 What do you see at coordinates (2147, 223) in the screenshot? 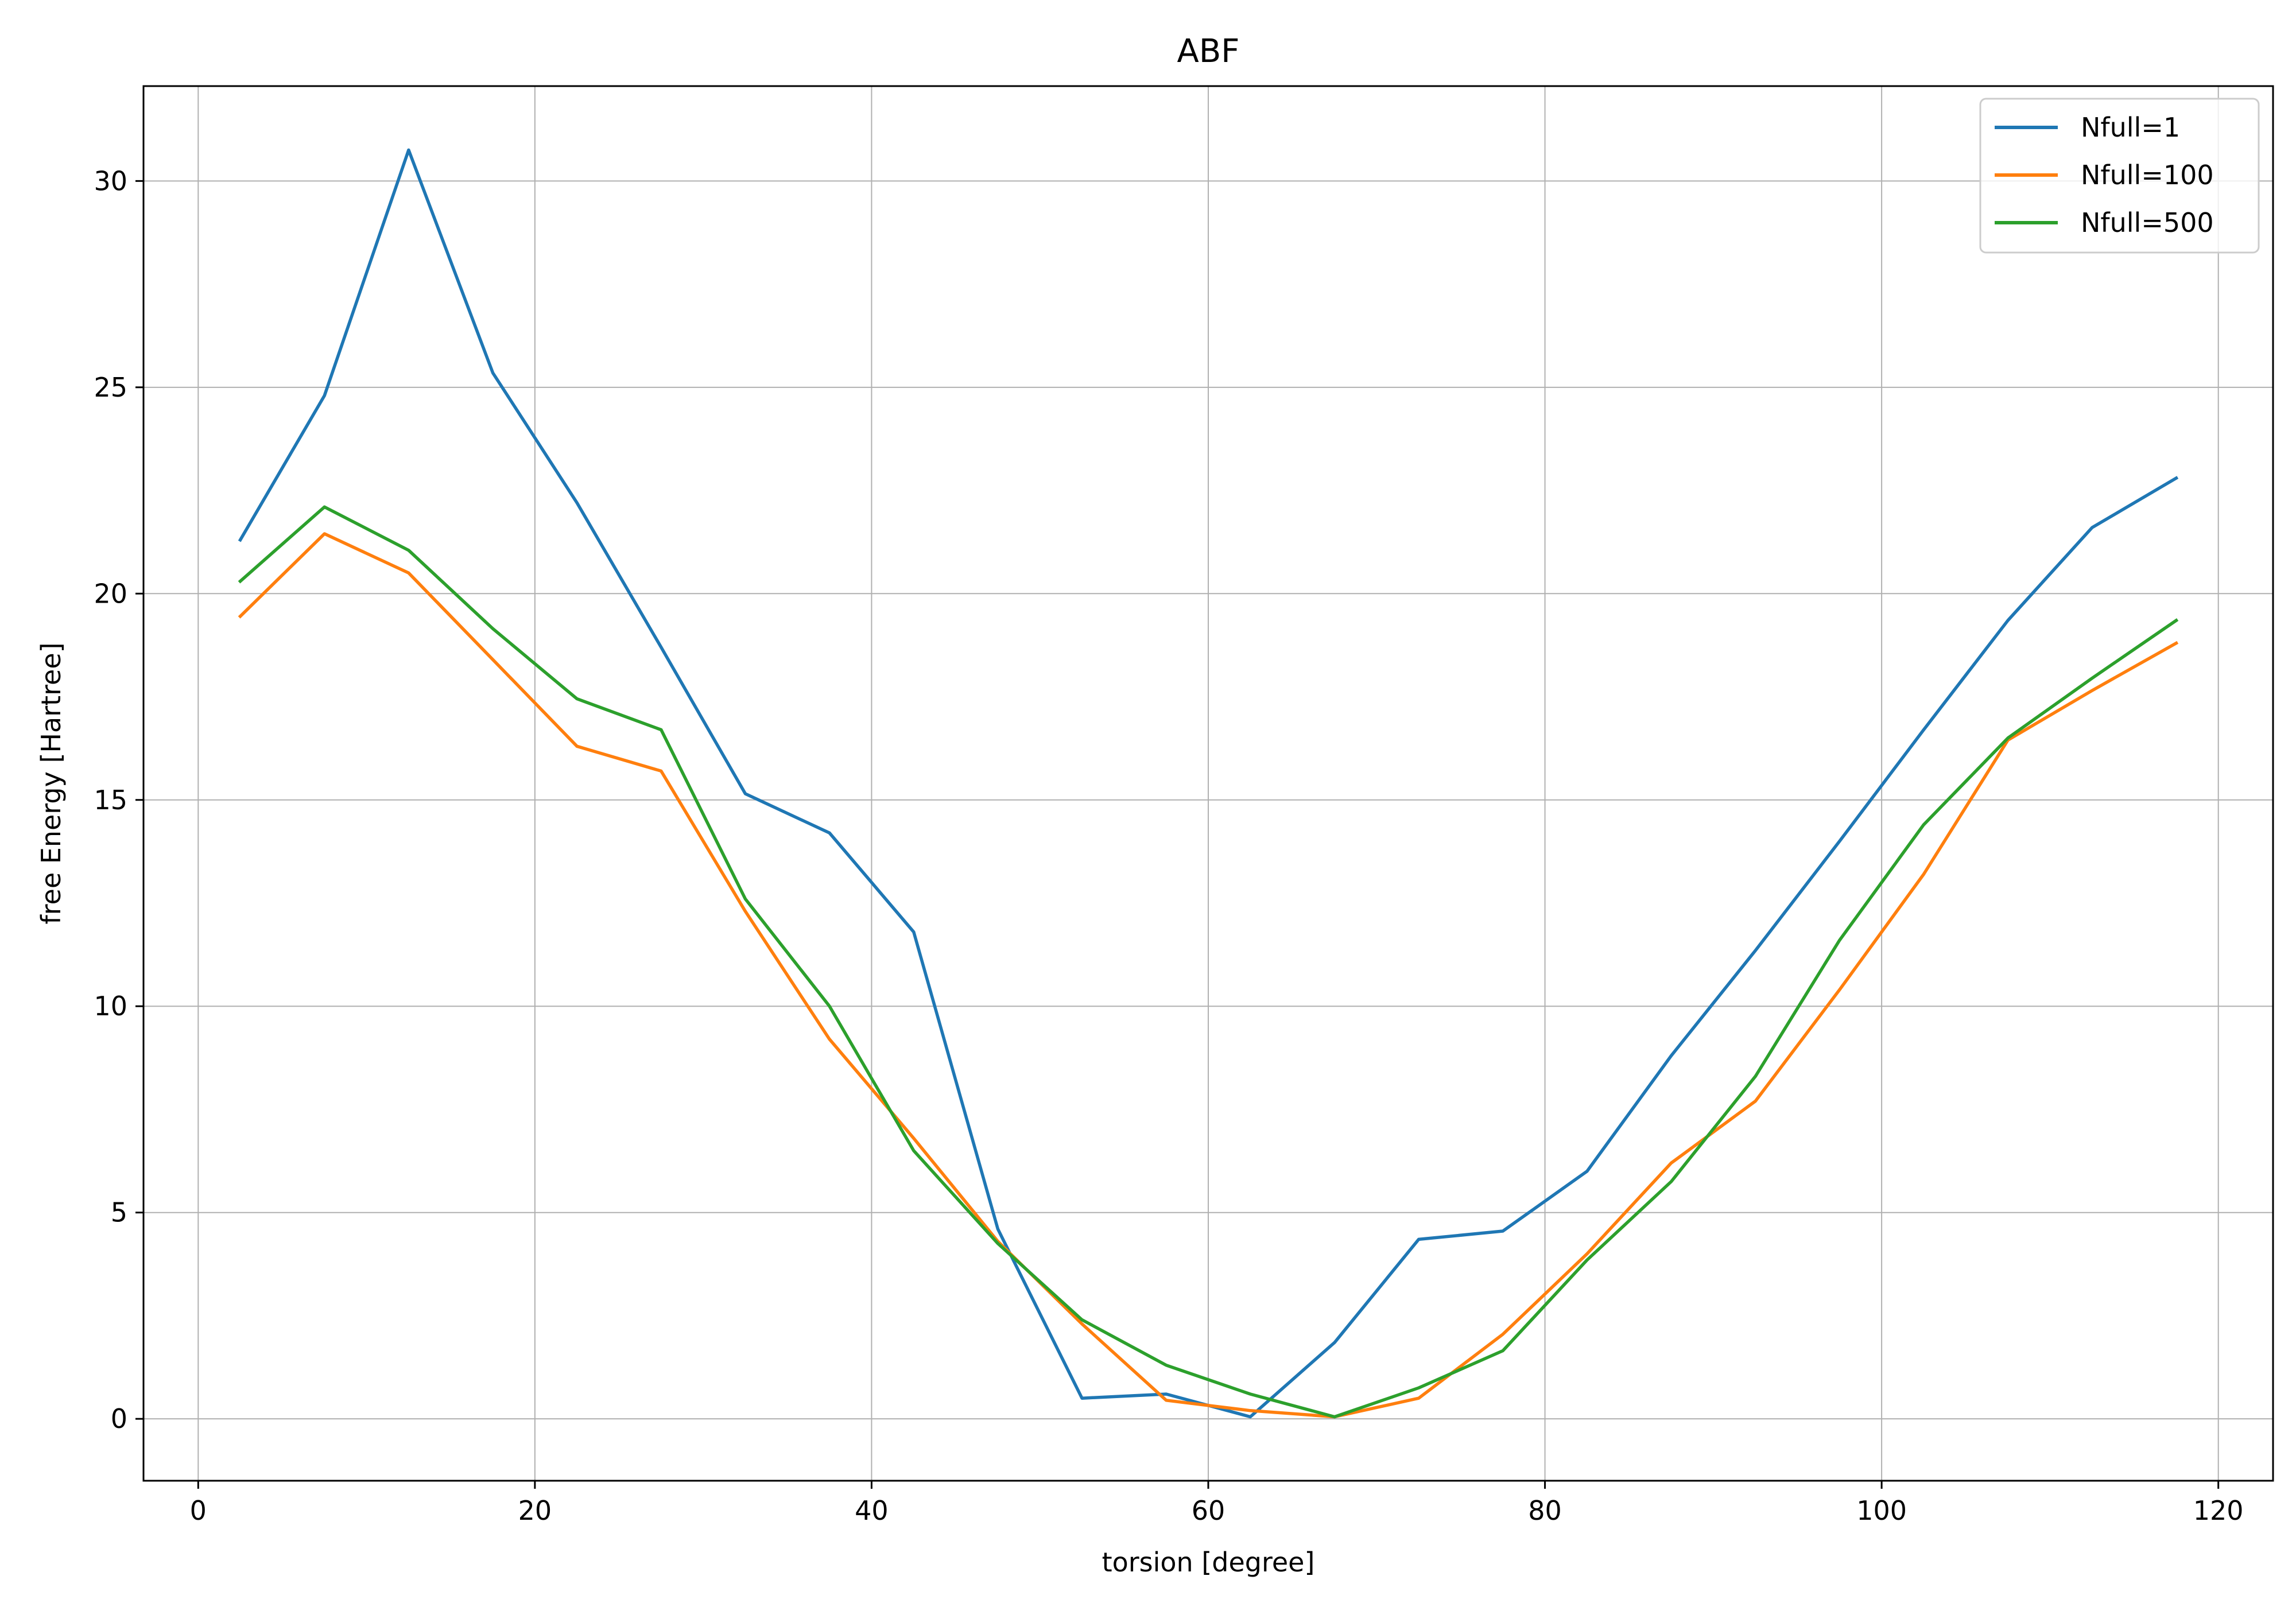
I see `legend-label-nfull-500: Nfull=500` at bounding box center [2147, 223].